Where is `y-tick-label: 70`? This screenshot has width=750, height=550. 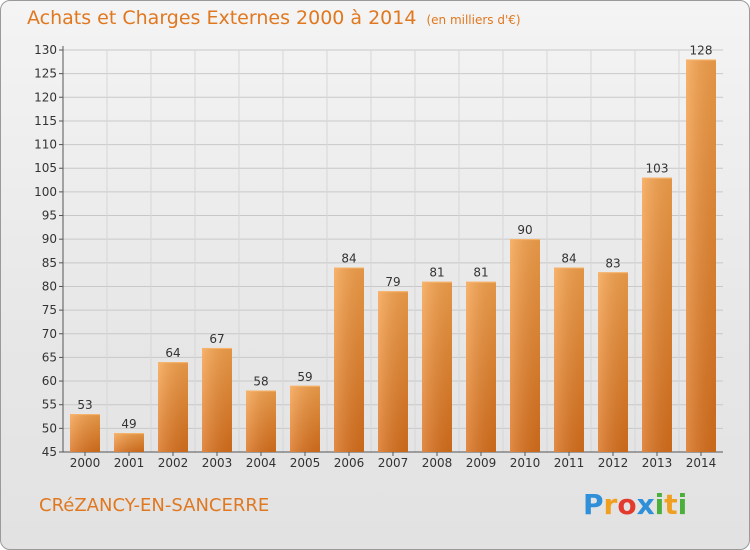
y-tick-label: 70 is located at coordinates (49, 334).